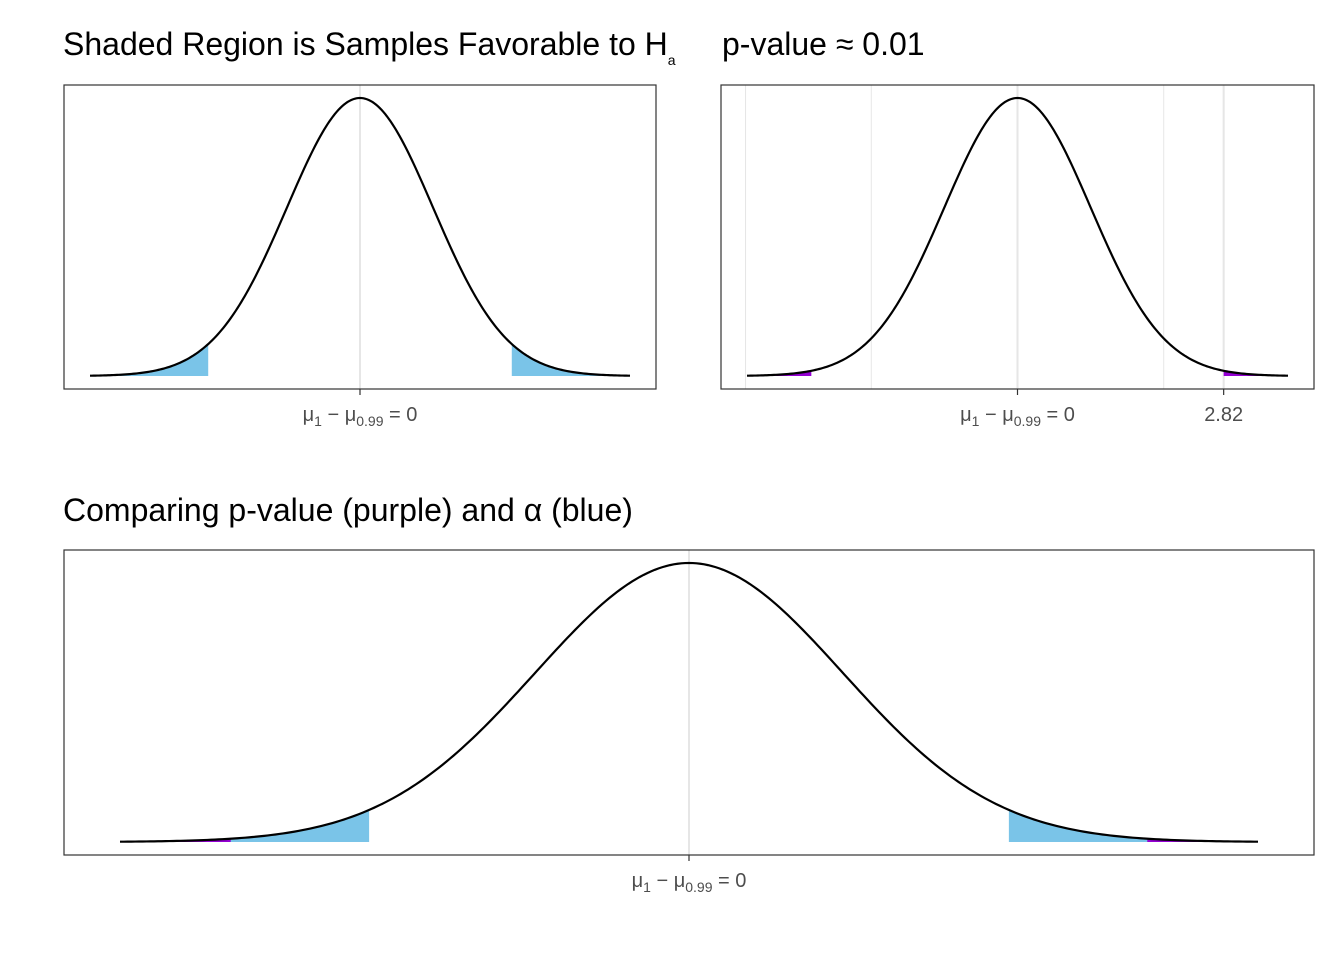 Image resolution: width=1344 pixels, height=960 pixels. I want to click on top-right-title: p-value ≈ 0.01, so click(823, 44).